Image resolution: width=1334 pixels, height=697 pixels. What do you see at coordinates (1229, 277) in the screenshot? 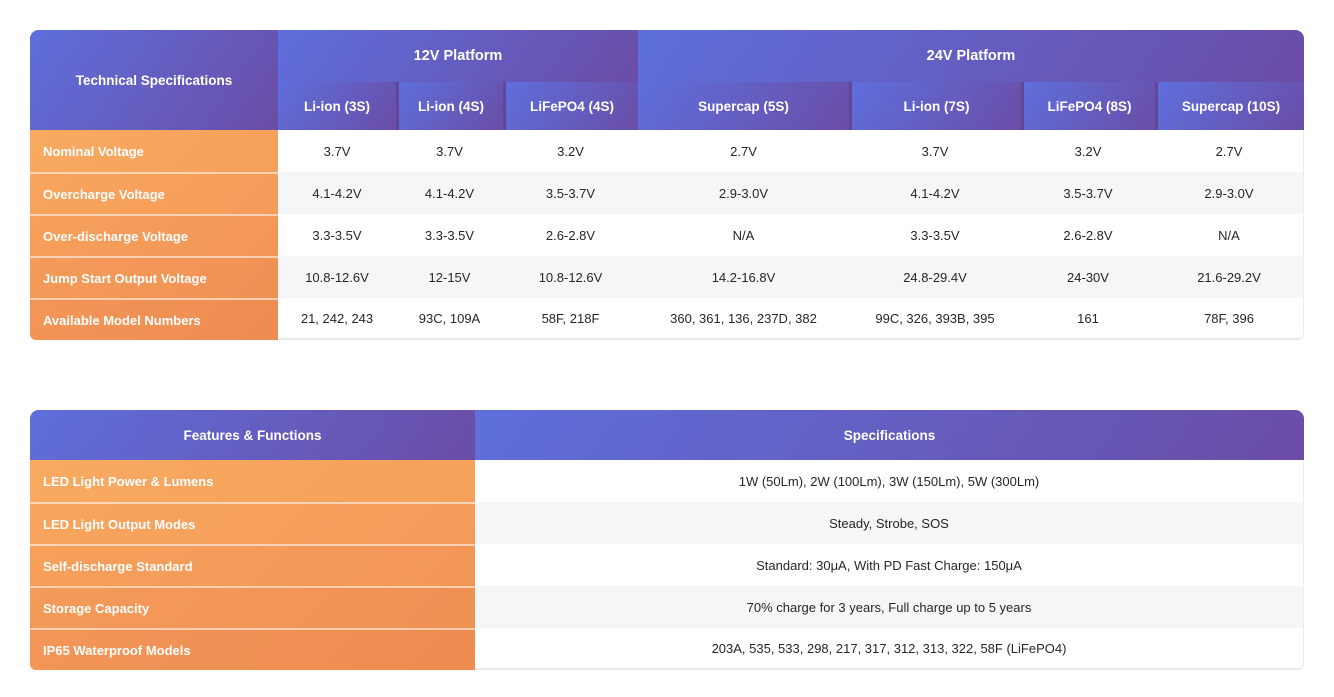
I see `cell-value: 21.6-29.2V` at bounding box center [1229, 277].